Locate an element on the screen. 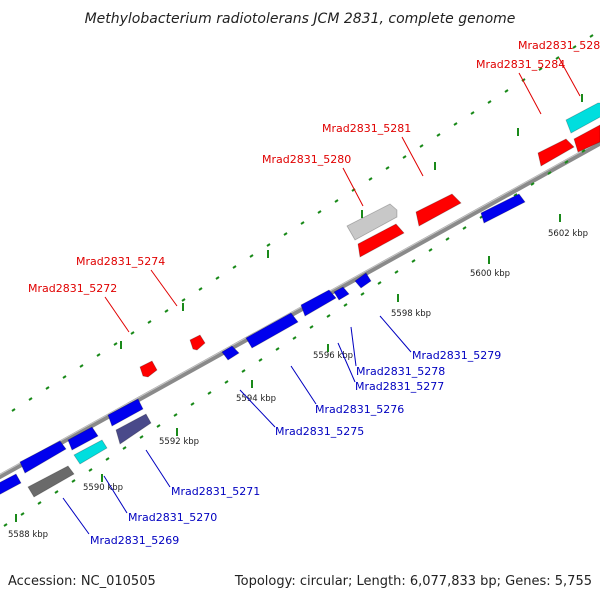 The width and height of the screenshot is (600, 600). gene-mrad2831-5269-blue is located at coordinates (11, 485).